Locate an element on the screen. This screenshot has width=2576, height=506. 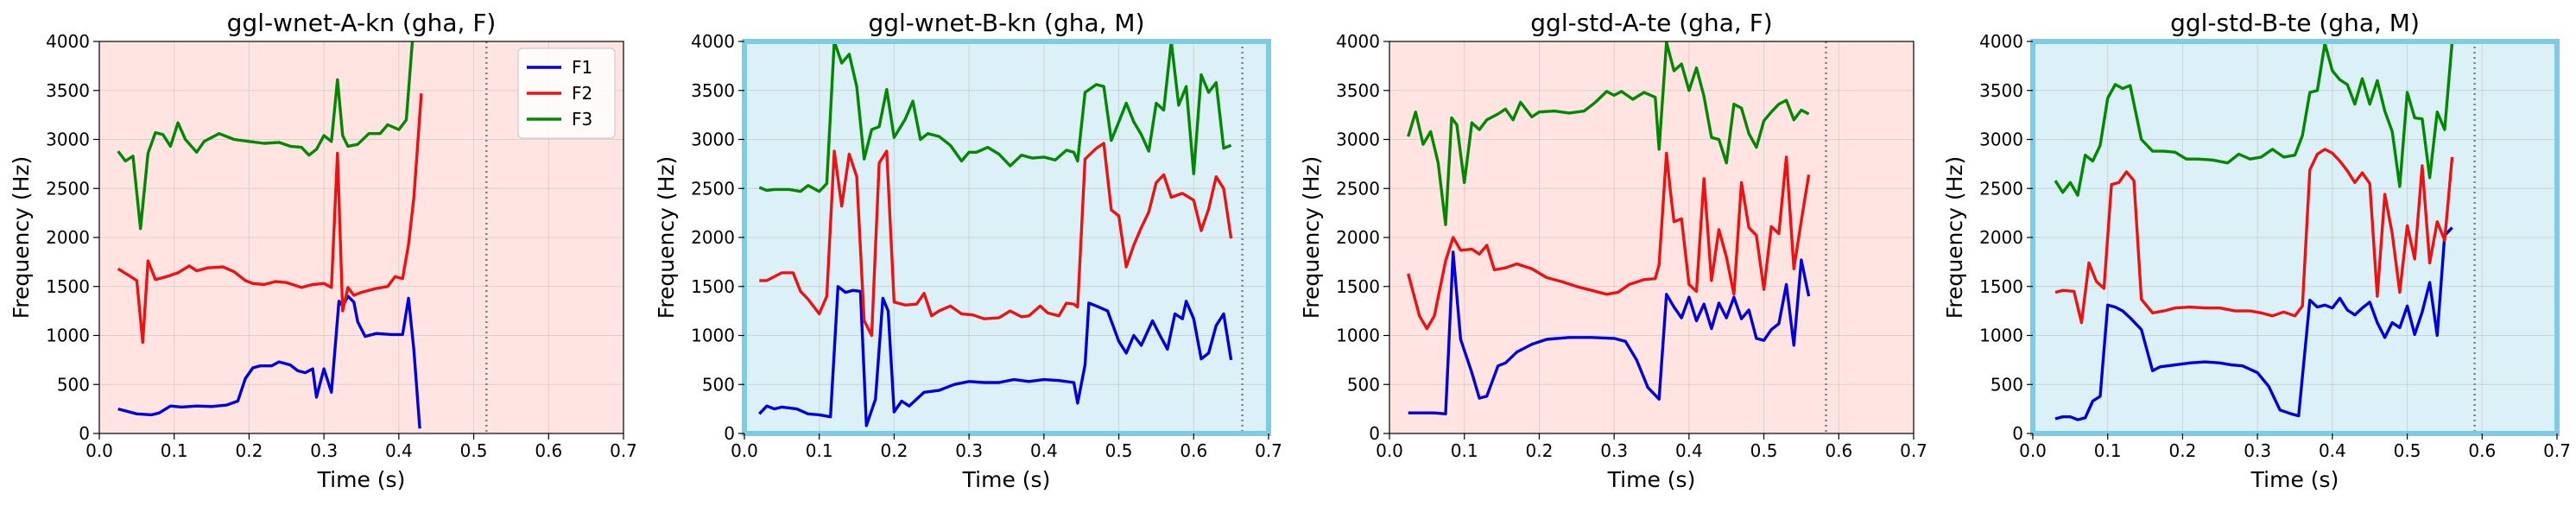
legend-label-f2: F2 is located at coordinates (582, 93).